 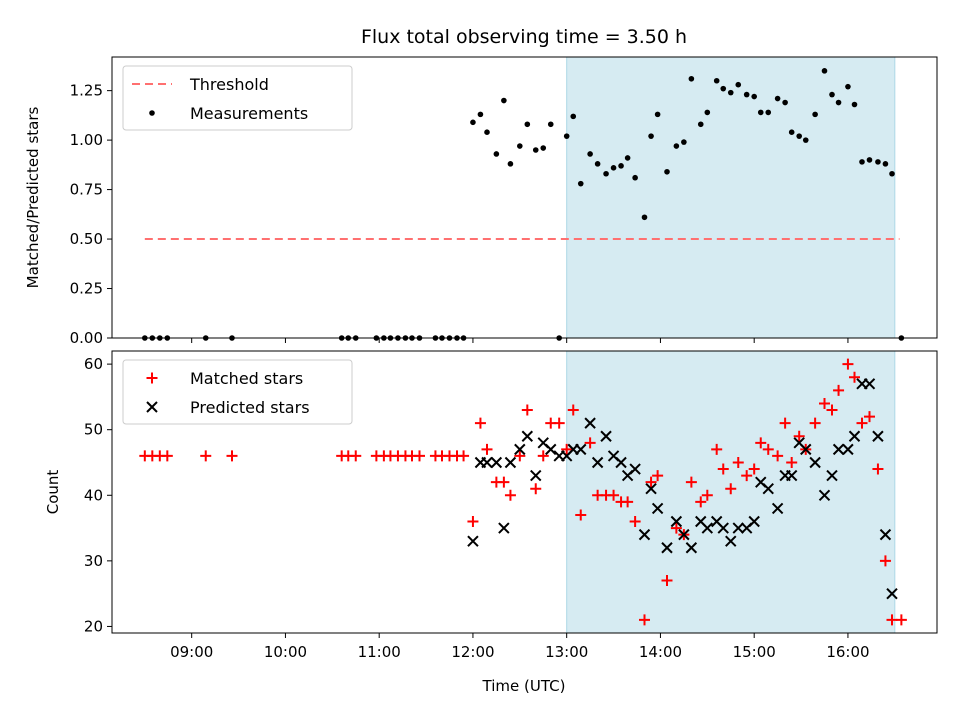 I want to click on y-tick-label: 0.00, so click(x=86, y=338).